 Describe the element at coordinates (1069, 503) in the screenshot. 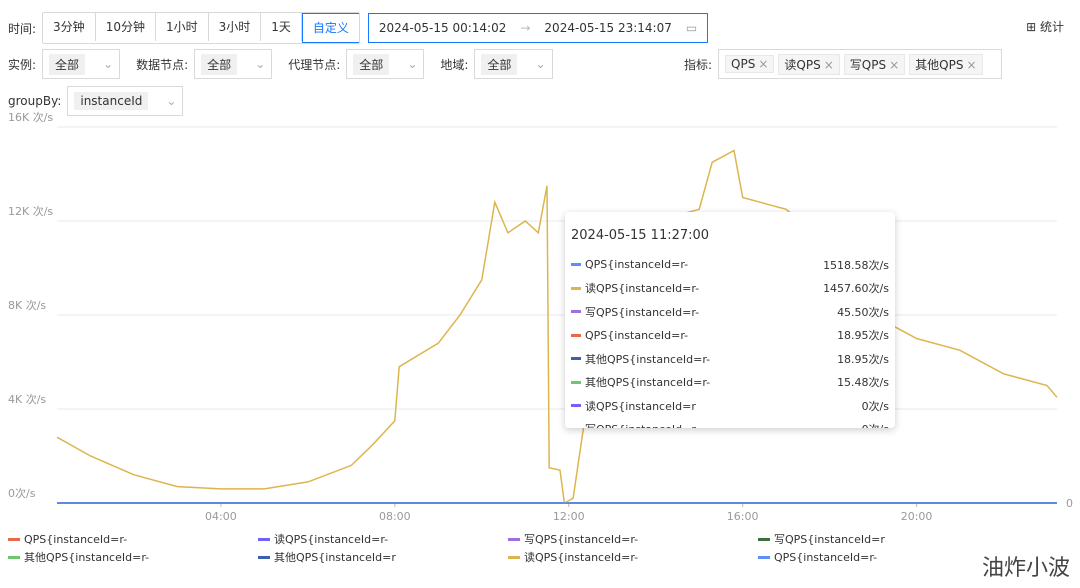

I see `y2-tick-label: 0` at that location.